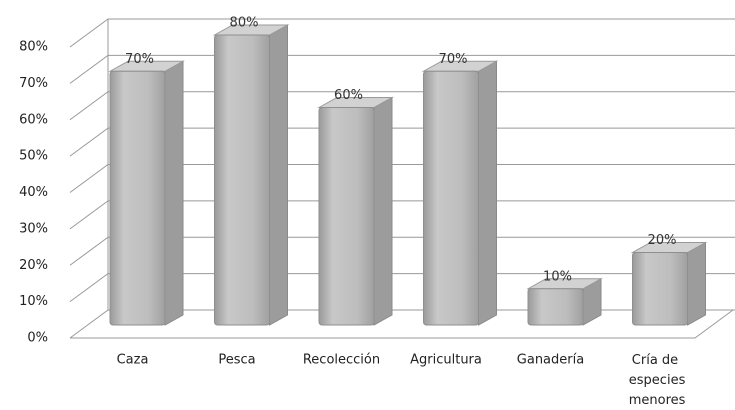  I want to click on value-label: 10%, so click(557, 276).